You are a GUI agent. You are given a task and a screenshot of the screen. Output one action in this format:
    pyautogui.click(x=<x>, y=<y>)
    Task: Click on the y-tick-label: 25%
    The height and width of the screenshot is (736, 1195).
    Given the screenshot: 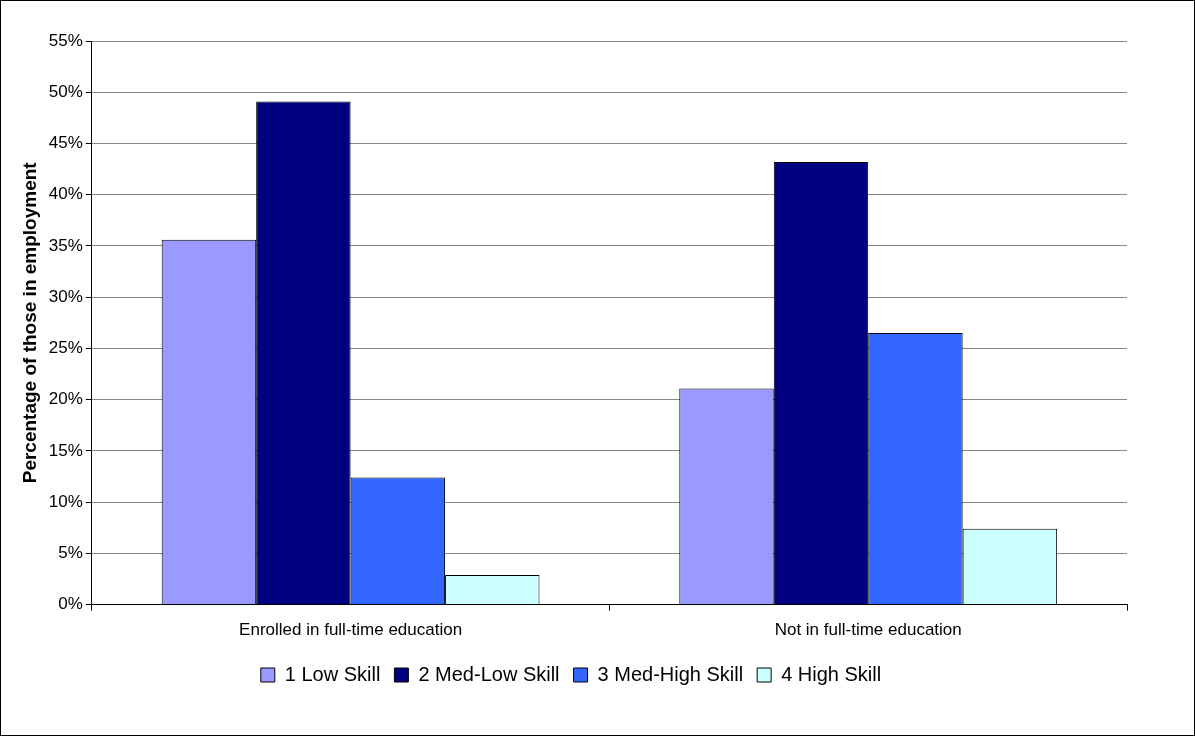 What is the action you would take?
    pyautogui.click(x=65, y=348)
    